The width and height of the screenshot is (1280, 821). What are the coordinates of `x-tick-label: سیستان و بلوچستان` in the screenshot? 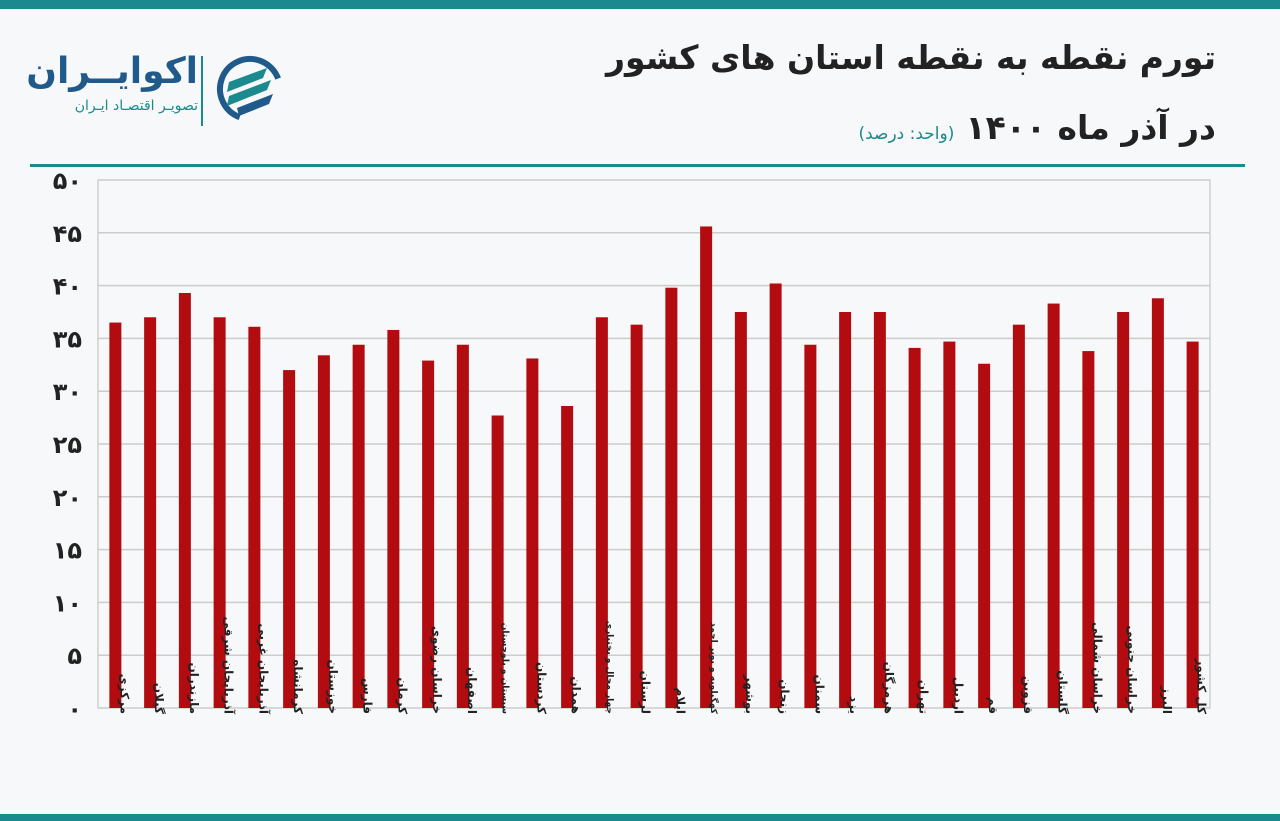 It's located at (505, 669).